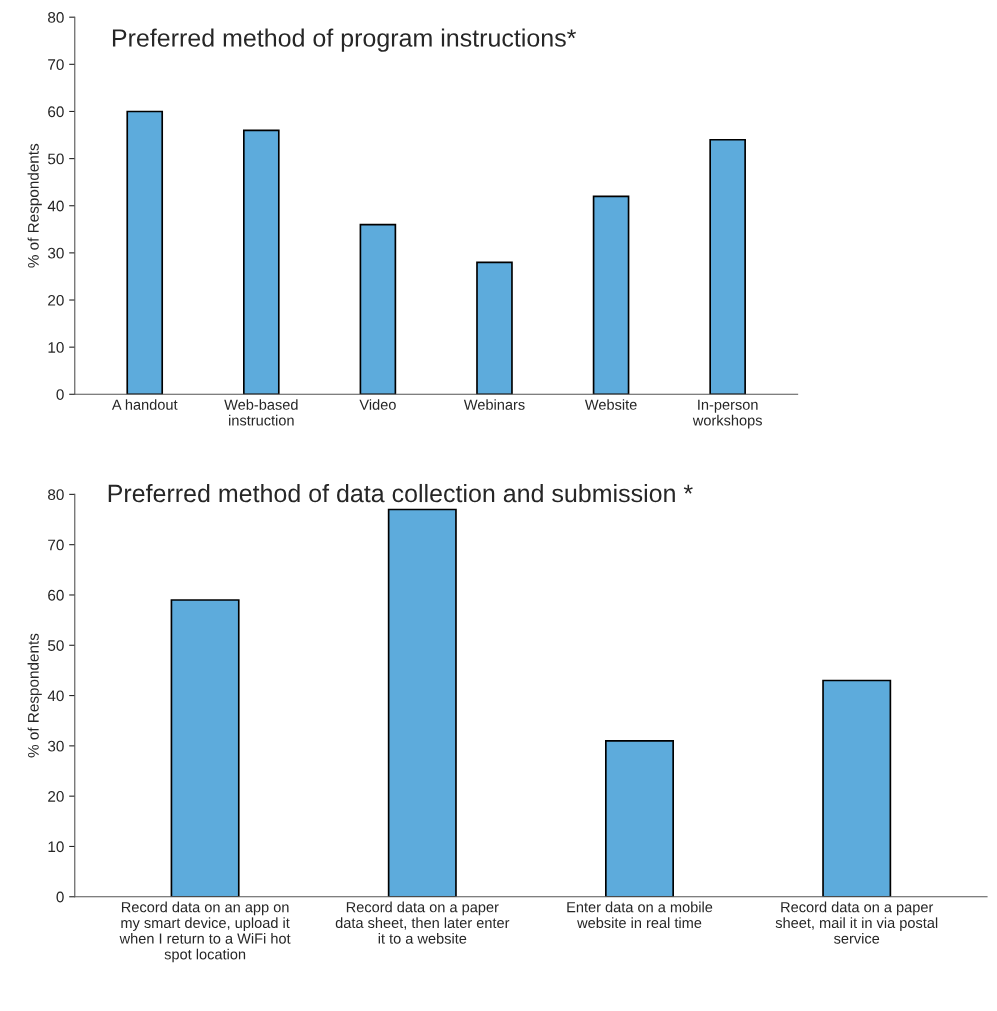 This screenshot has height=1011, width=997. Describe the element at coordinates (344, 40) in the screenshot. I see `chart-title: Preferred method of program instructions*` at that location.